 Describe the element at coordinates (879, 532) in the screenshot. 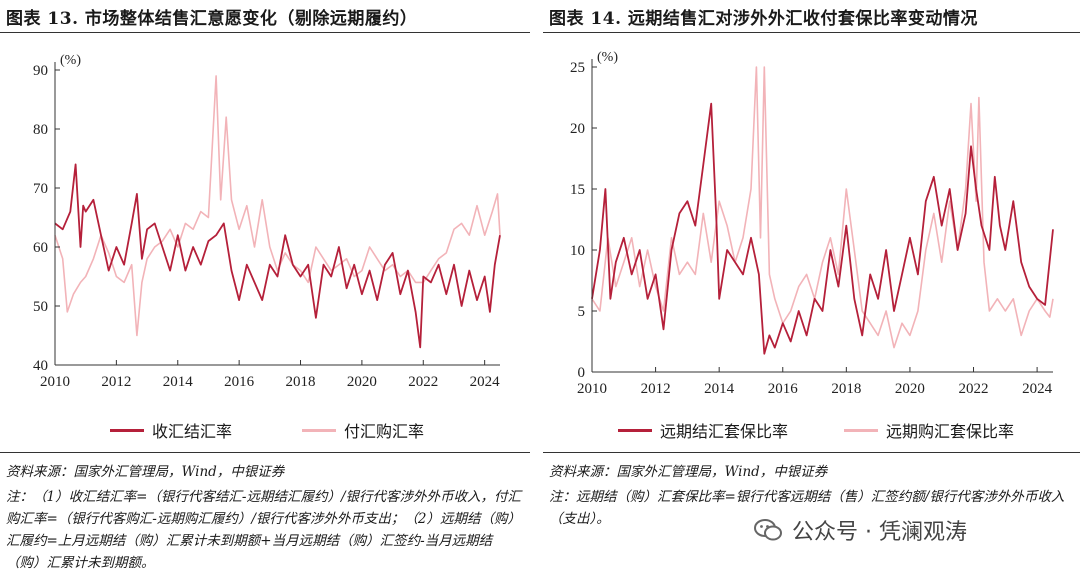

I see `watermark-text: 公众号 · 凭澜观涛` at that location.